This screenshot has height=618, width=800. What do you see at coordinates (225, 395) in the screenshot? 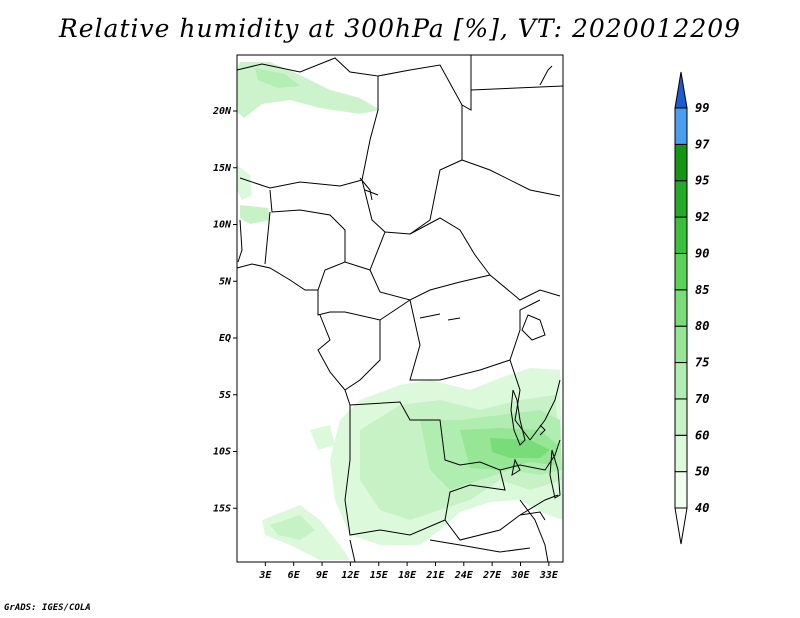
I see `lat-tick-label: 5S` at bounding box center [225, 395].